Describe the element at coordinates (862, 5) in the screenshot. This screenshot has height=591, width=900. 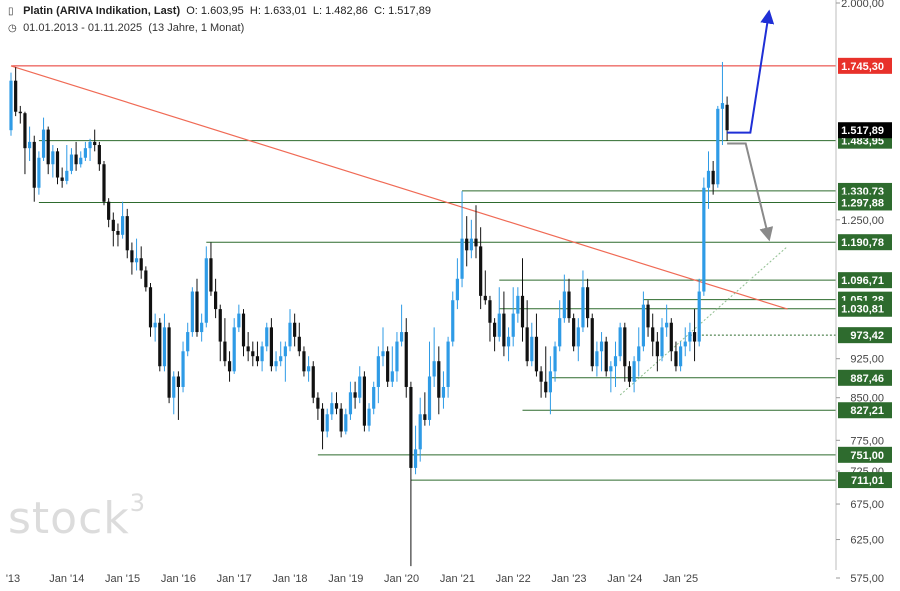
I see `y-tick-label: 2.000,00` at that location.